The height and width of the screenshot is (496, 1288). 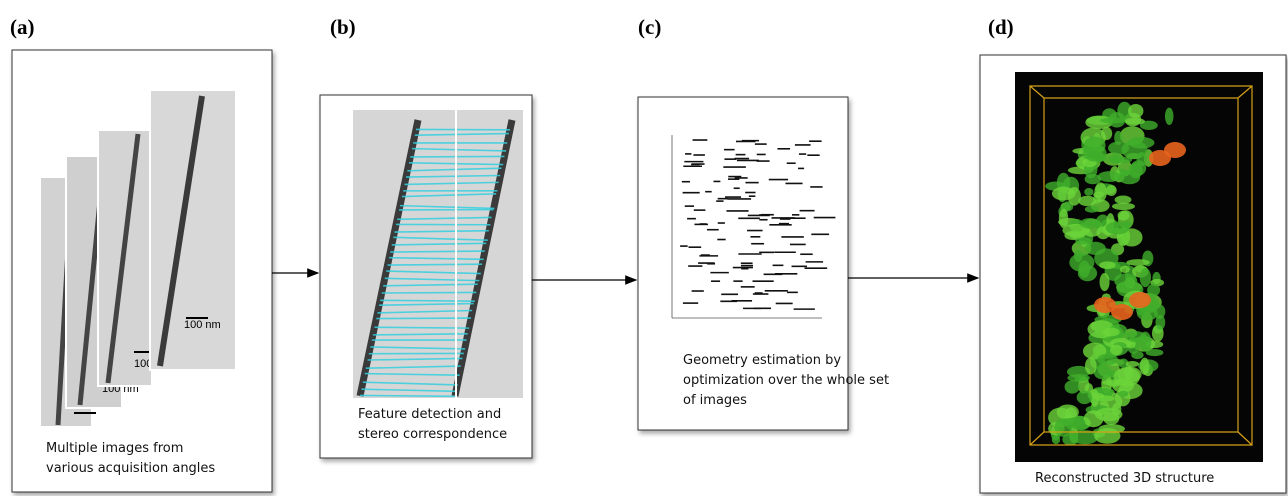 What do you see at coordinates (22, 27) in the screenshot?
I see `panel-label: (a)` at bounding box center [22, 27].